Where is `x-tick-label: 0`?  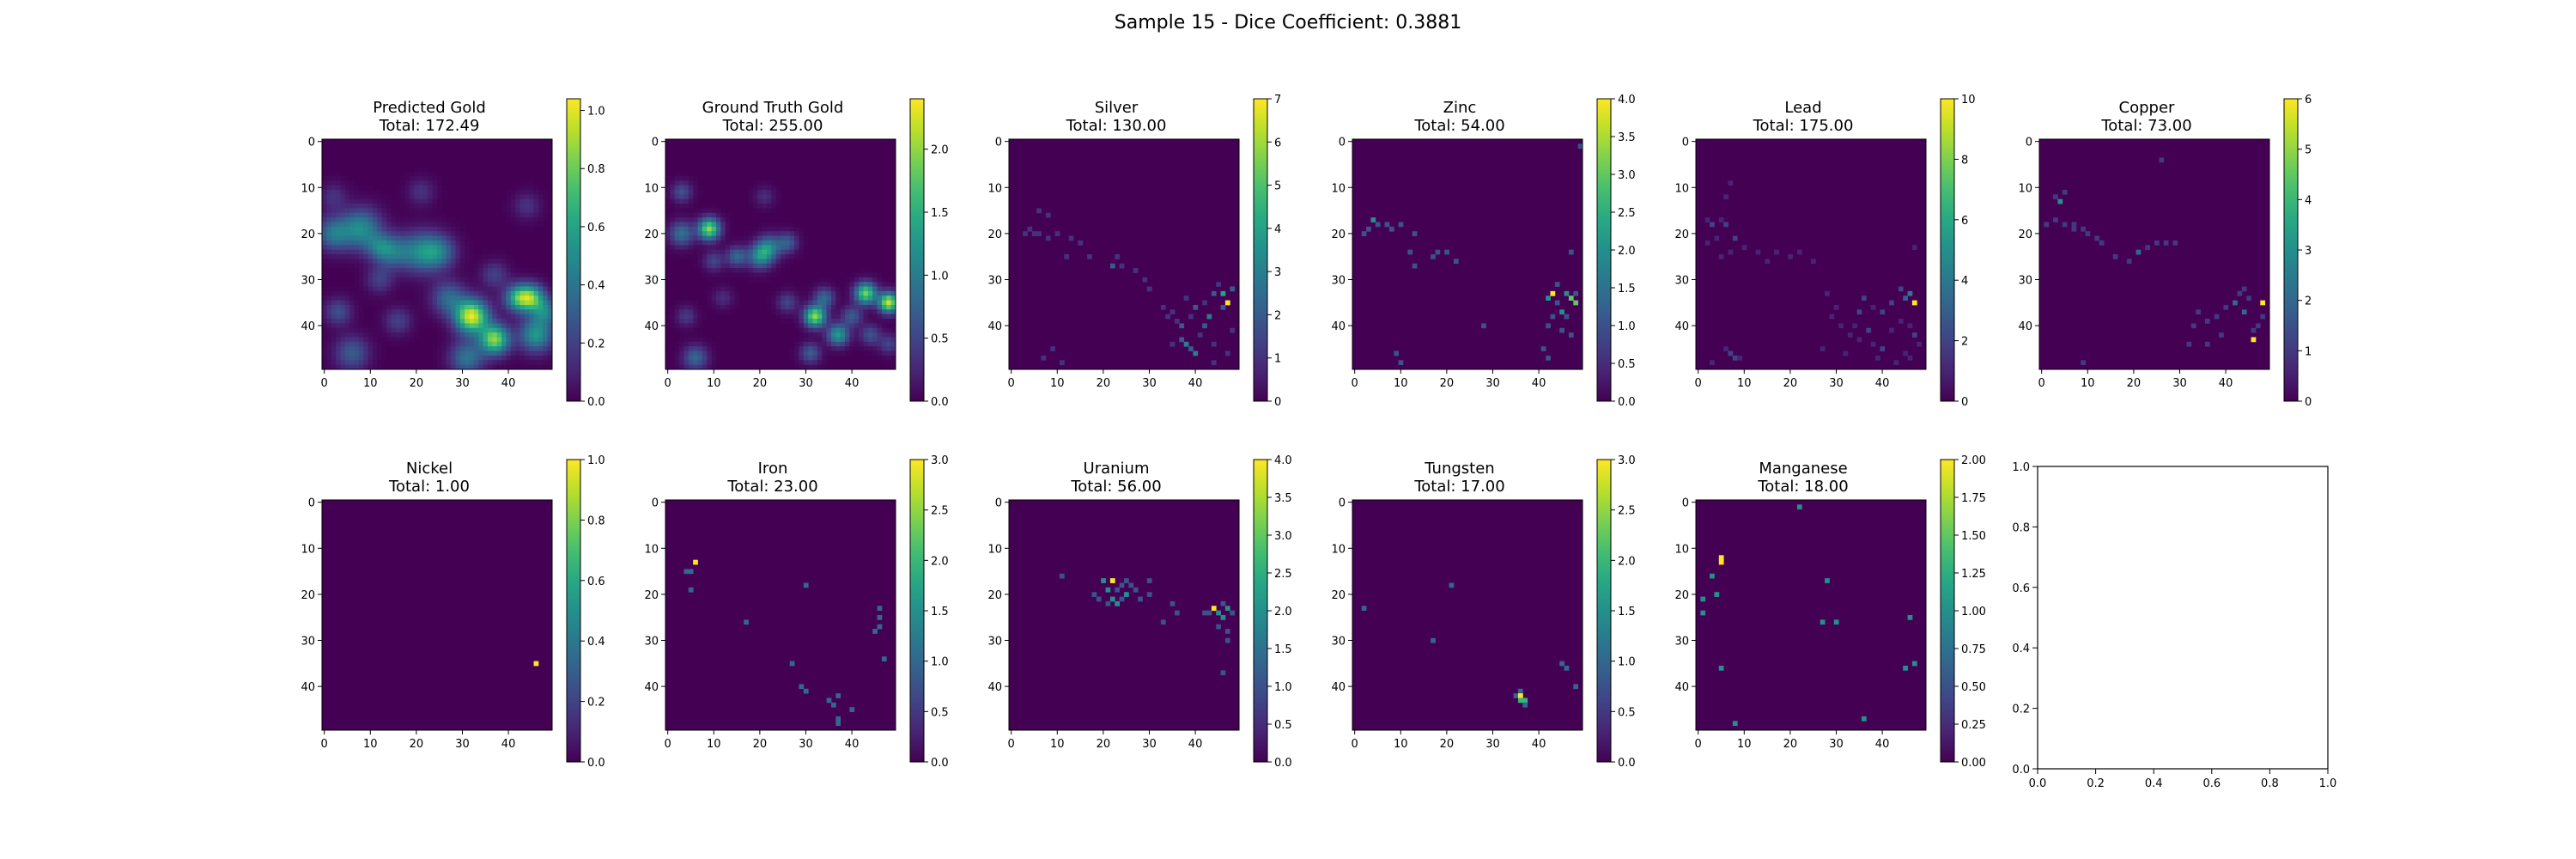
x-tick-label: 0 is located at coordinates (324, 745).